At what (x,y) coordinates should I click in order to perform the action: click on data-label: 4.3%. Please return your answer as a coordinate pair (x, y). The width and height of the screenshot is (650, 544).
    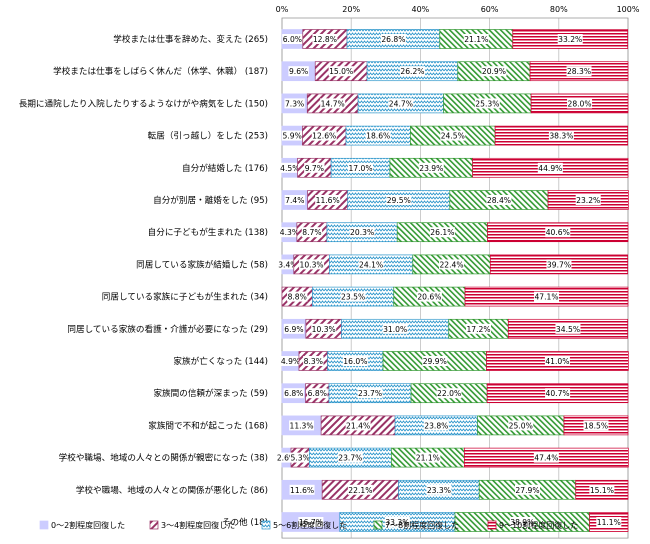
    Looking at the image, I should click on (289, 232).